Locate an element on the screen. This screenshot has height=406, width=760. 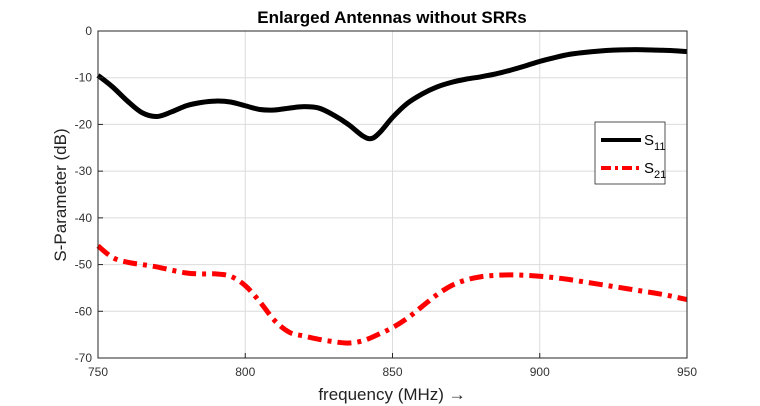
legend-label-s21: S21 is located at coordinates (655, 170).